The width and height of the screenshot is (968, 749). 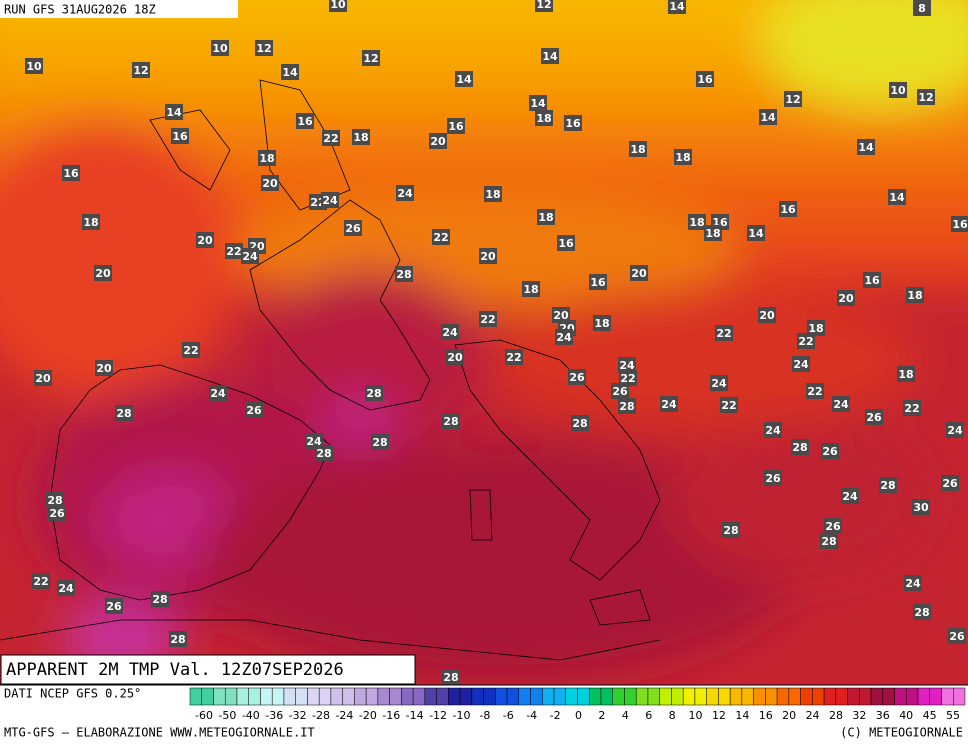 What do you see at coordinates (461, 715) in the screenshot?
I see `legend-tick-label: -10` at bounding box center [461, 715].